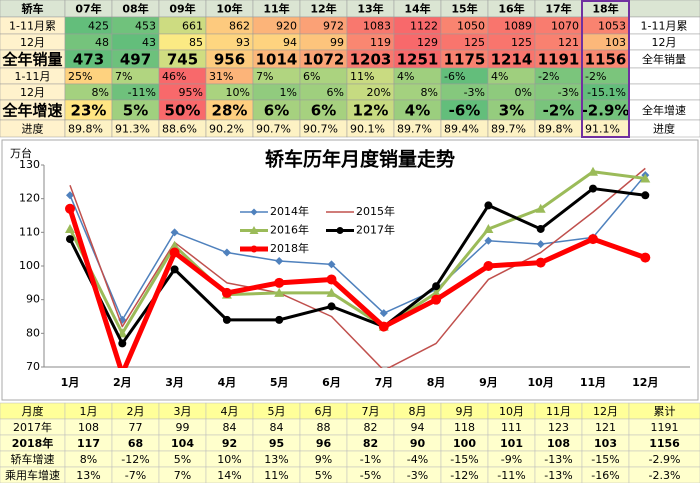  Describe the element at coordinates (518, 26) in the screenshot. I see `cell-text: 1089` at that location.